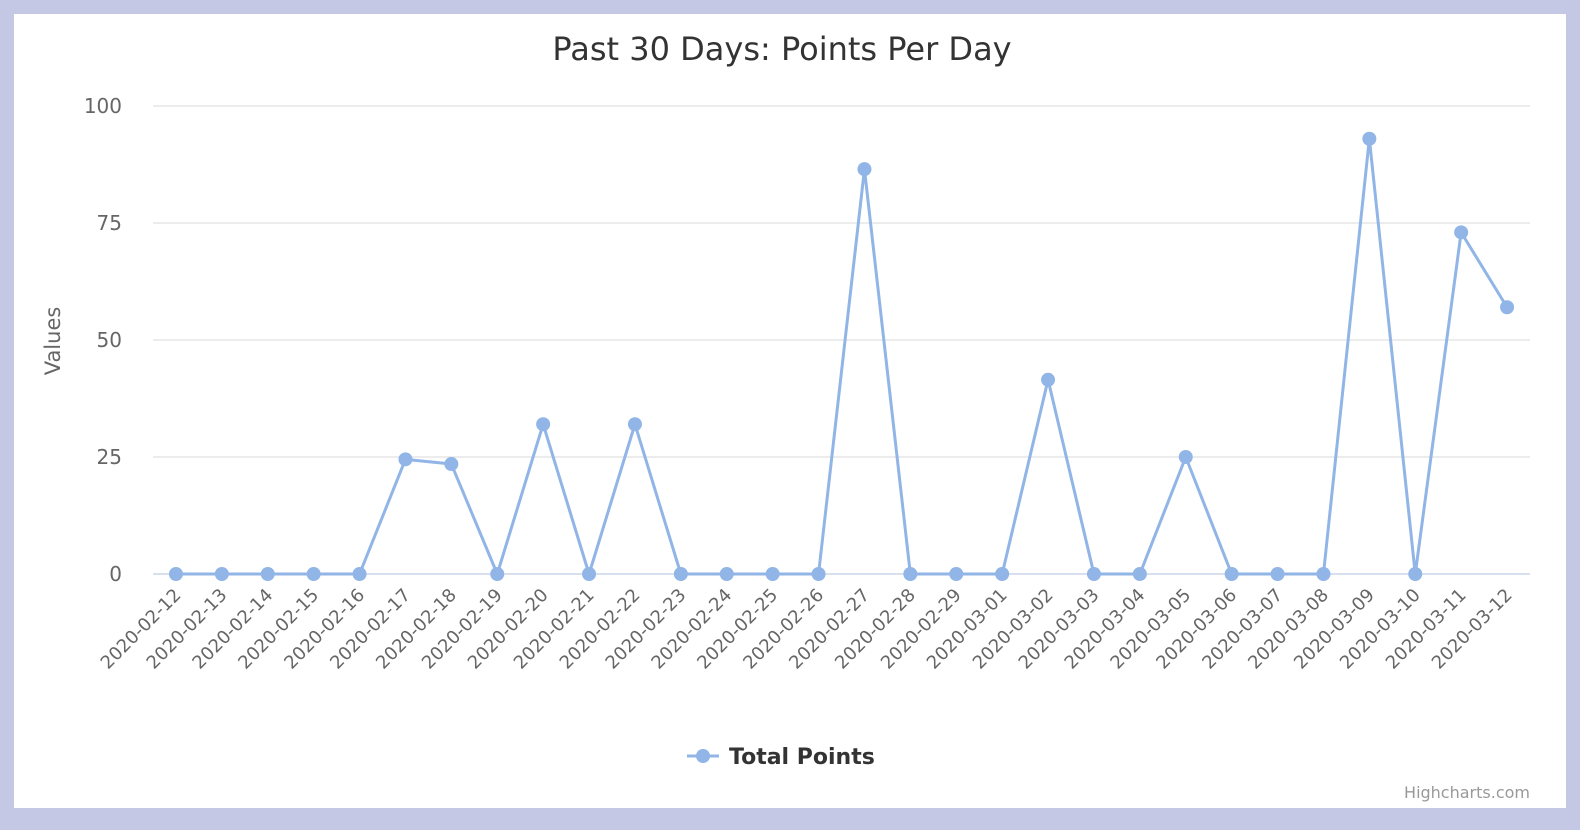 The width and height of the screenshot is (1580, 830). What do you see at coordinates (1467, 792) in the screenshot?
I see `credits-link: Highcharts.com` at bounding box center [1467, 792].